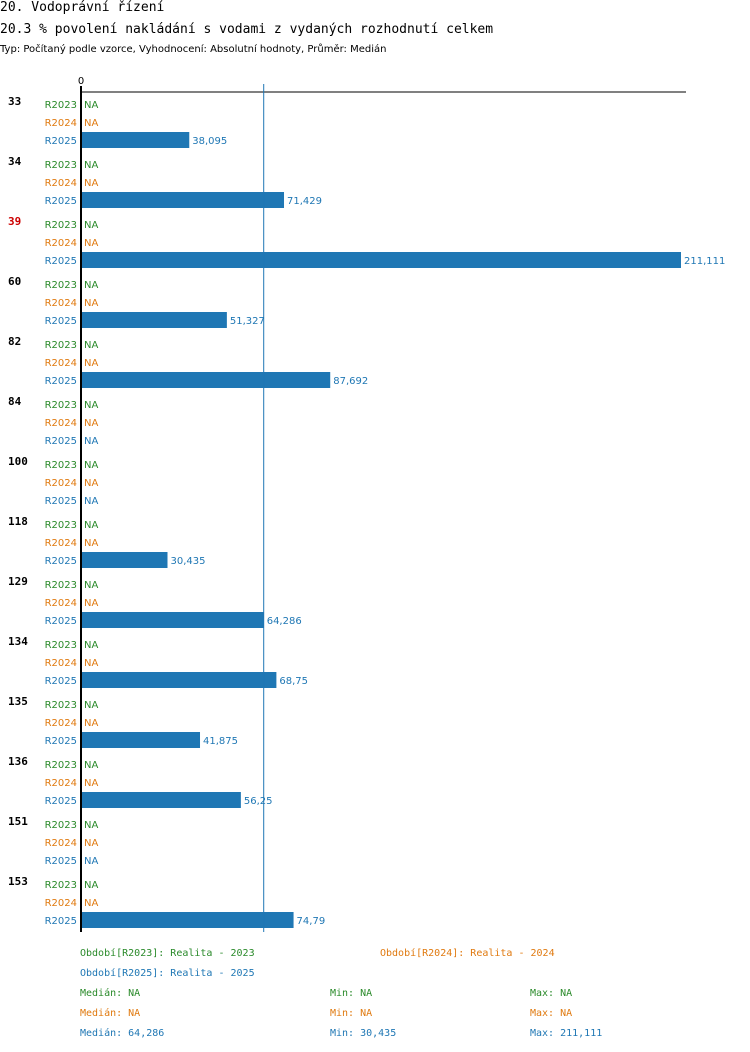 This screenshot has height=1052, width=750. What do you see at coordinates (209, 141) in the screenshot?
I see `data-label-33-R2025: 38,095` at bounding box center [209, 141].